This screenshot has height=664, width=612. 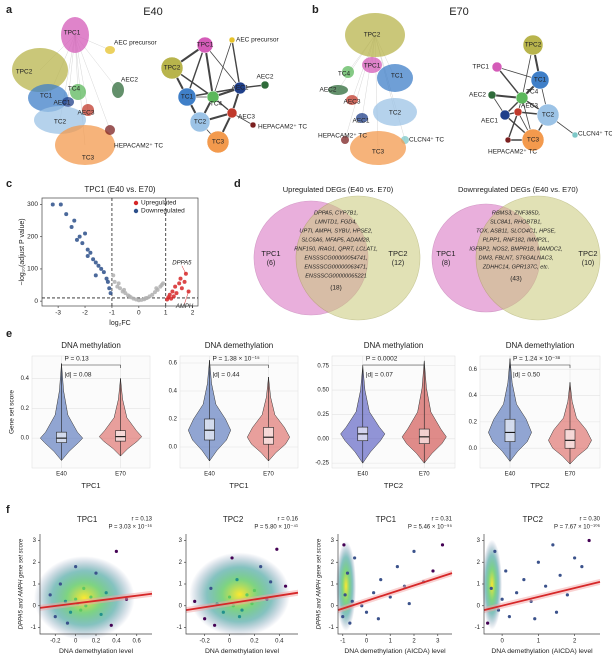 What do you see at coordinates (512, 152) in the screenshot?
I see `network-label: HEPACAM2⁺ TC` at bounding box center [512, 152].